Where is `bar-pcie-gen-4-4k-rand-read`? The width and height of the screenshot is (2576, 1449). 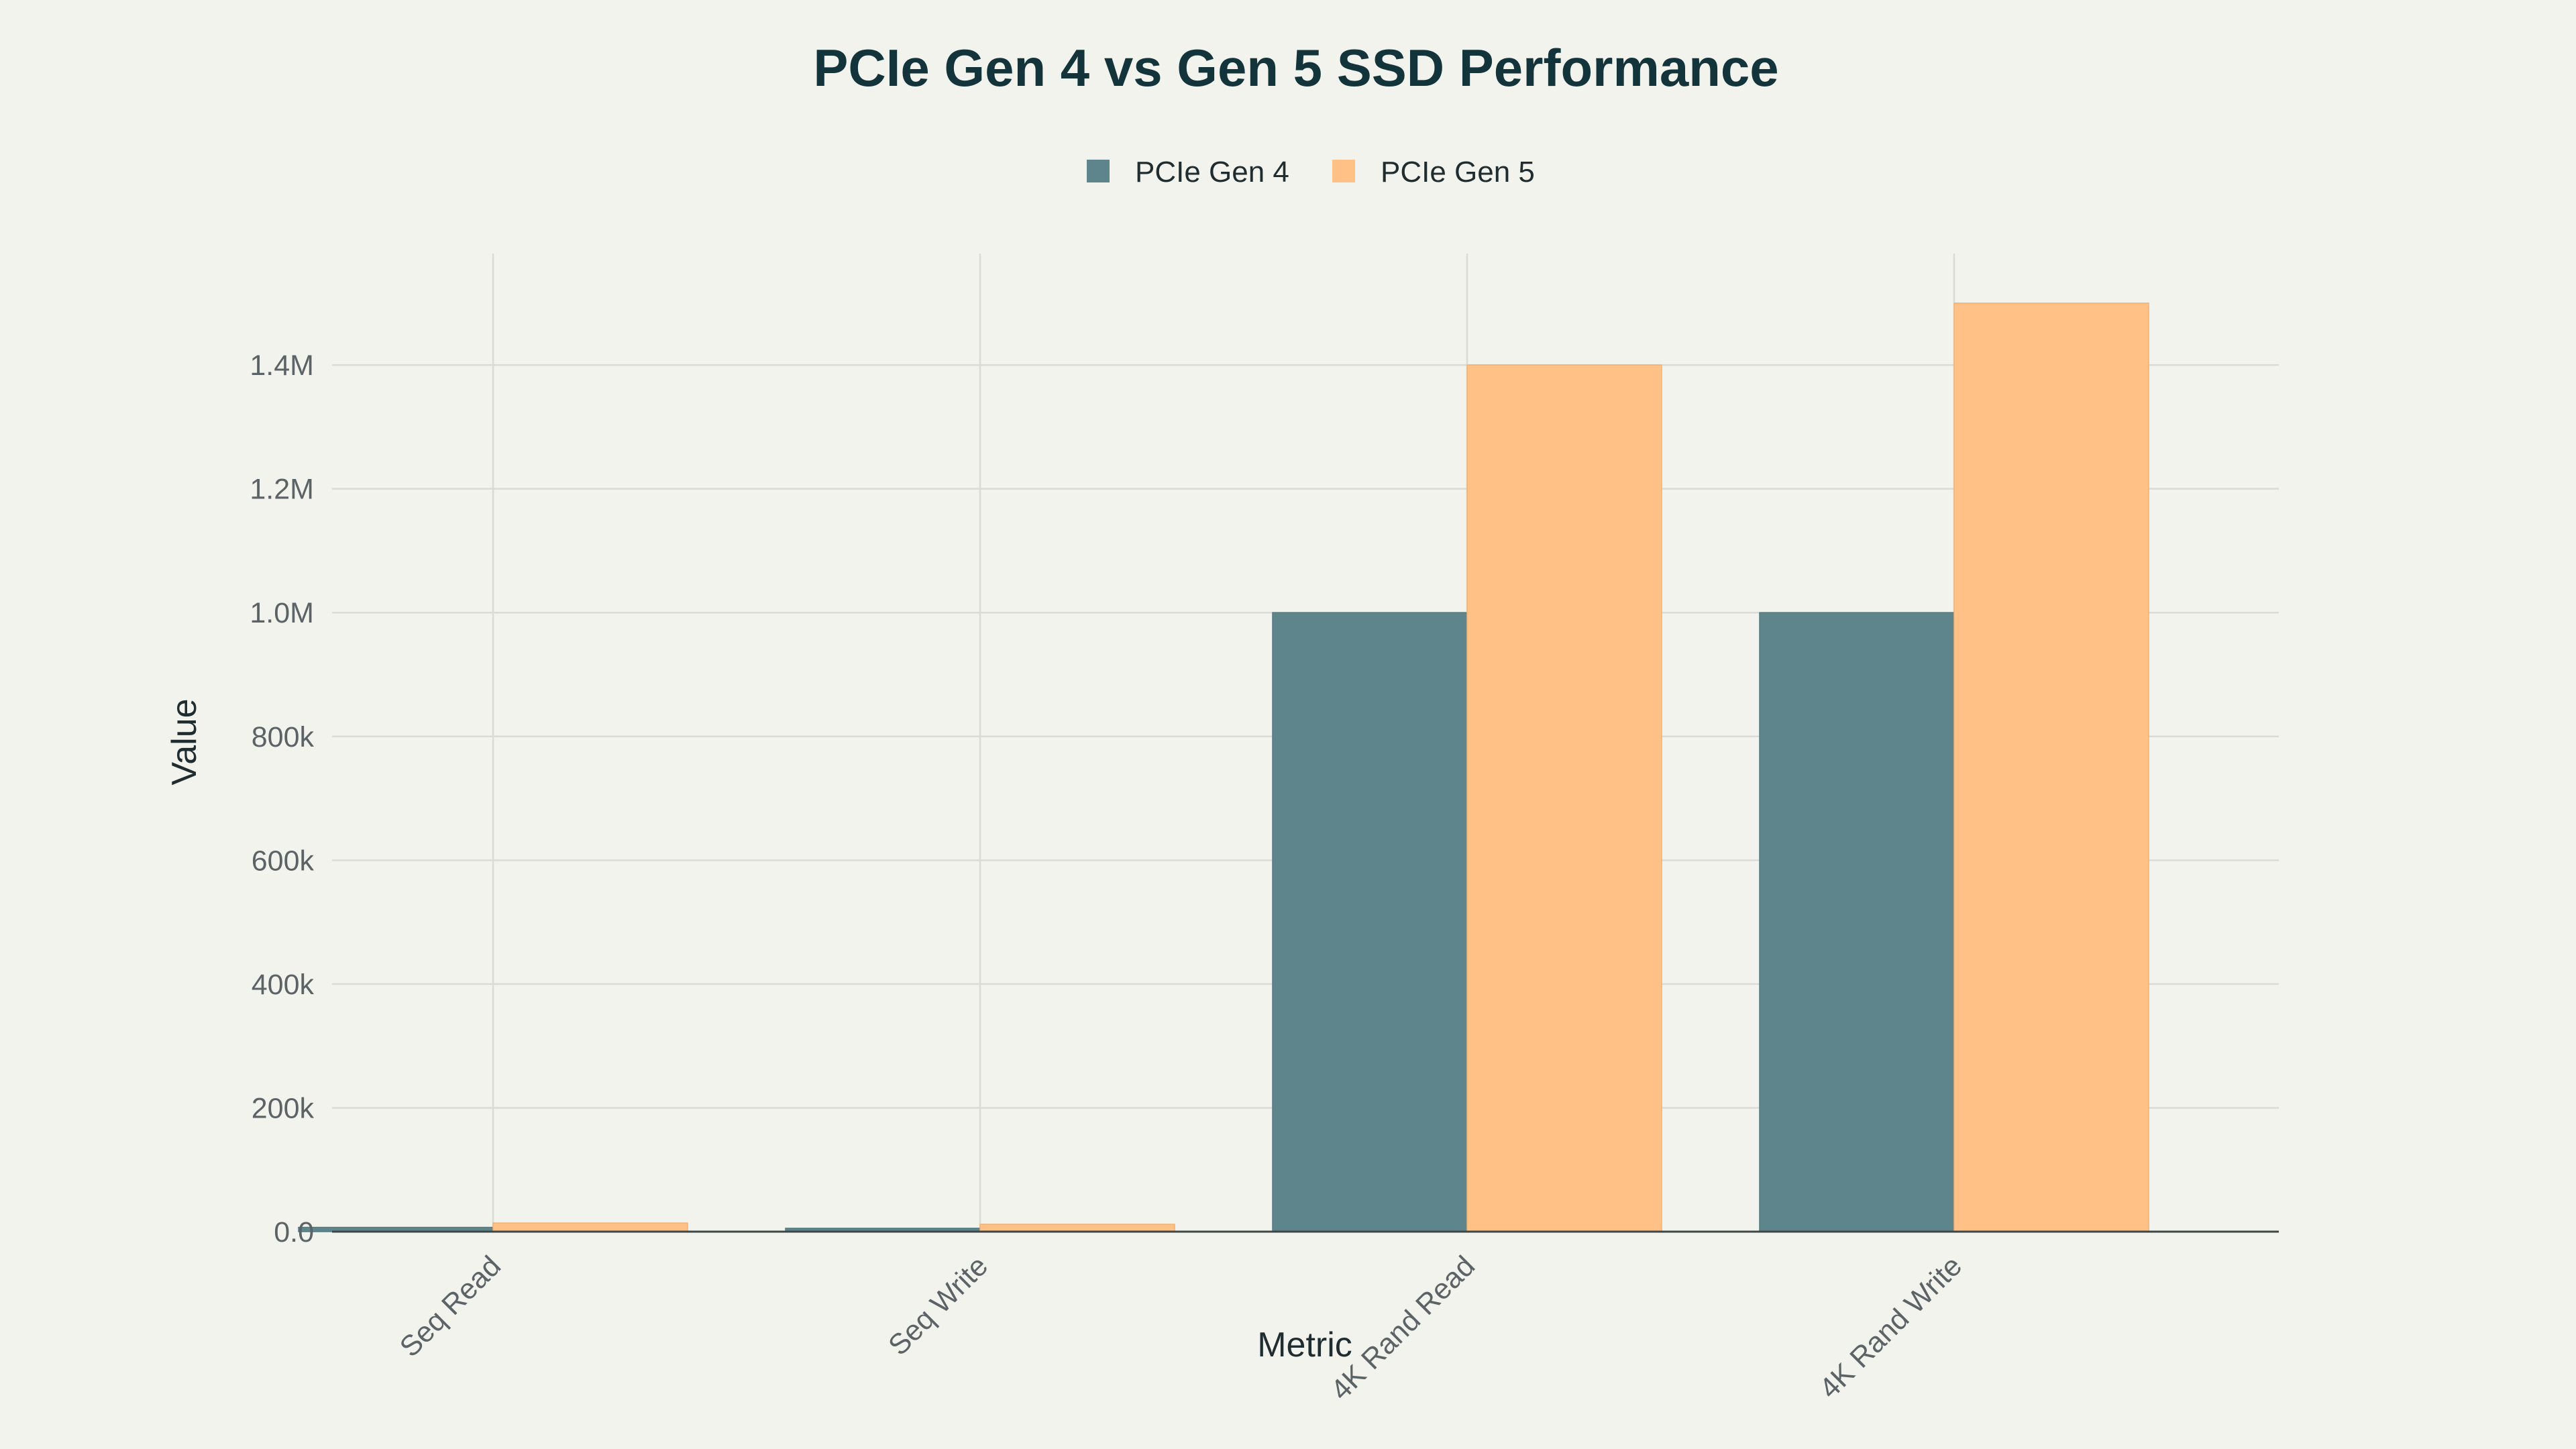 bar-pcie-gen-4-4k-rand-read is located at coordinates (1370, 922).